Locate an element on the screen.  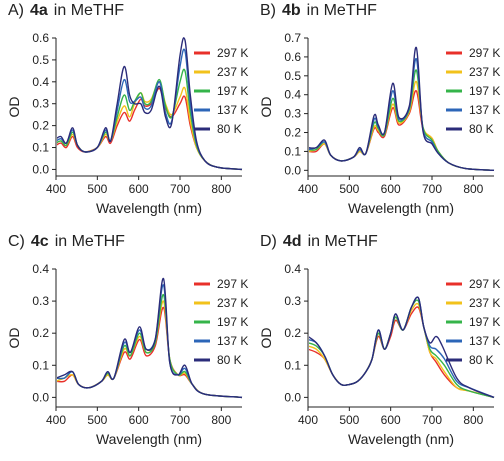
axes: 400 500 600 700 800 0.0 0.1 0.2 0.3 0.4 0.5 0.6 0.7 is located at coordinates (389, 113).